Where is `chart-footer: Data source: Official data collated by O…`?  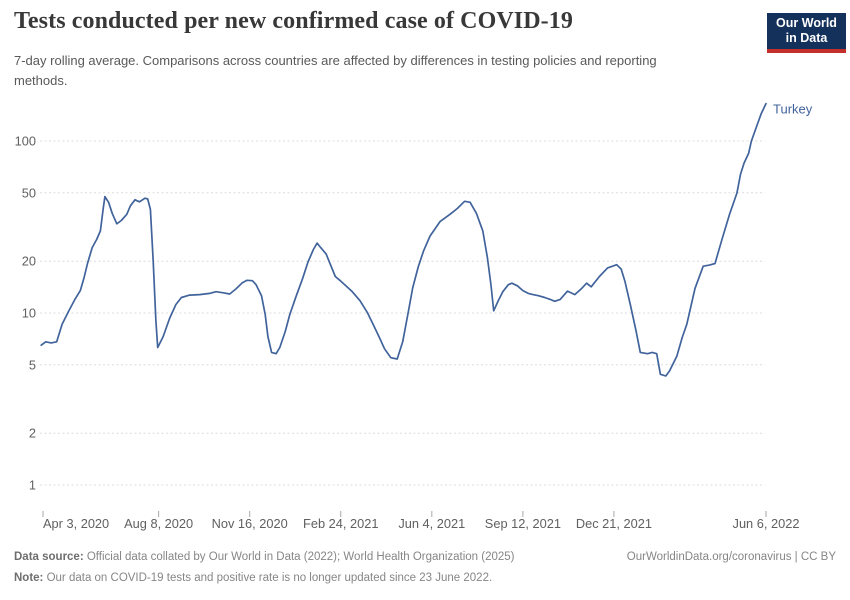 chart-footer: Data source: Official data collated by O… is located at coordinates (425, 567).